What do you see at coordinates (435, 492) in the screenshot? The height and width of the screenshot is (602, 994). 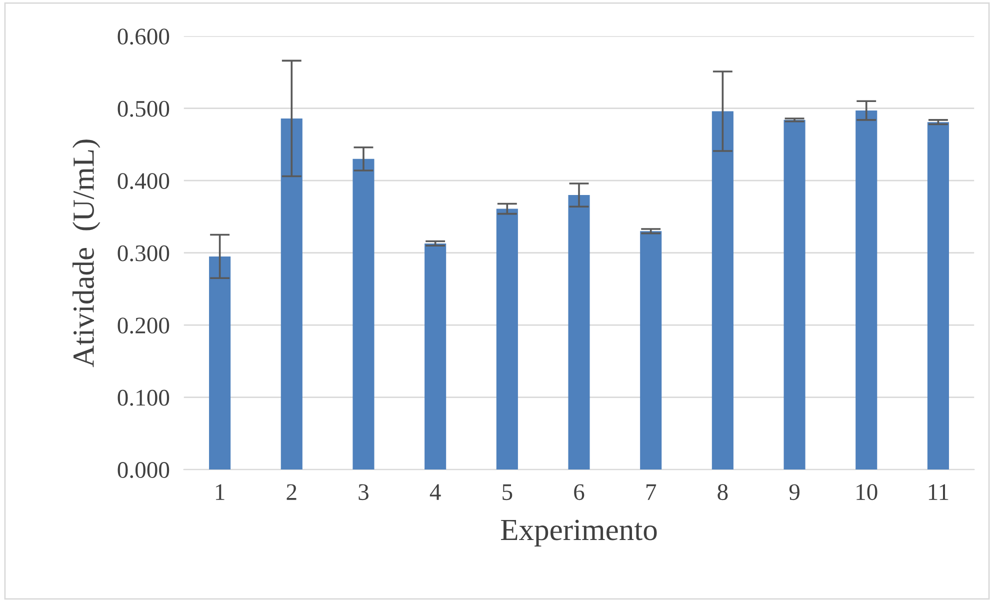 I see `x-tick-label: 4` at bounding box center [435, 492].